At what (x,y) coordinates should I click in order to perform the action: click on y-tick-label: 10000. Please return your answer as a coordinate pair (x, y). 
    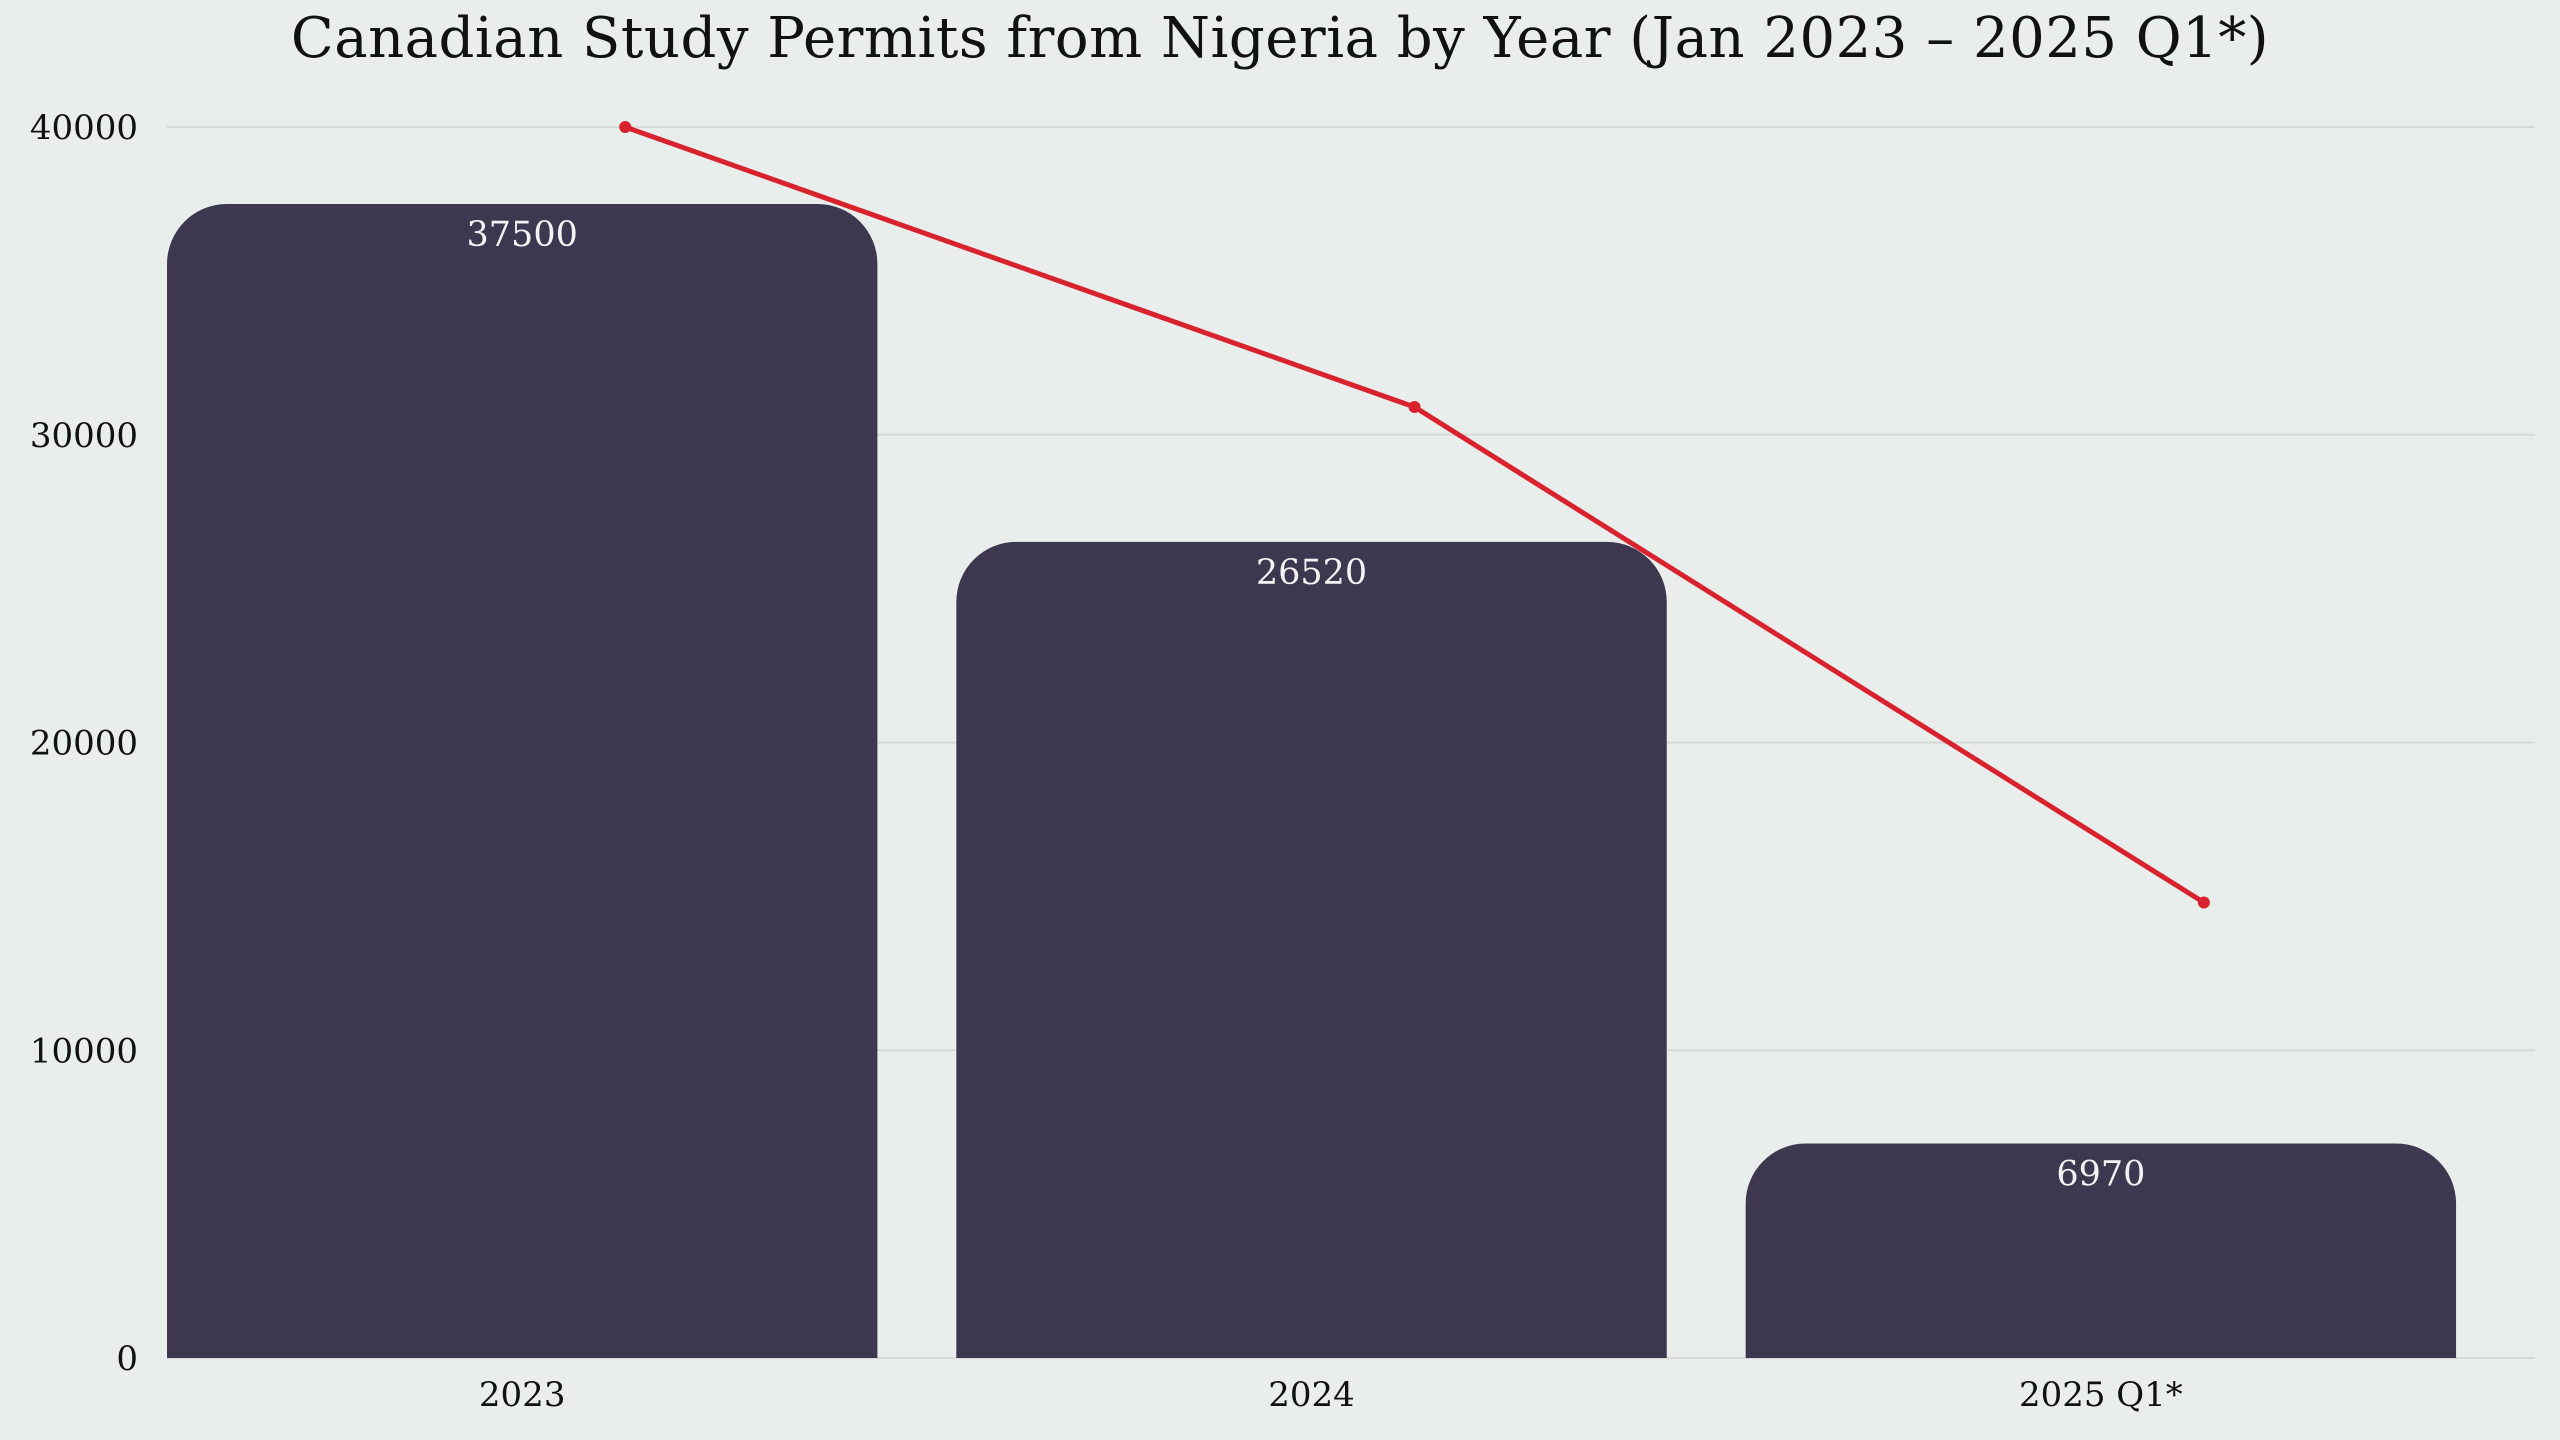
    Looking at the image, I should click on (84, 1051).